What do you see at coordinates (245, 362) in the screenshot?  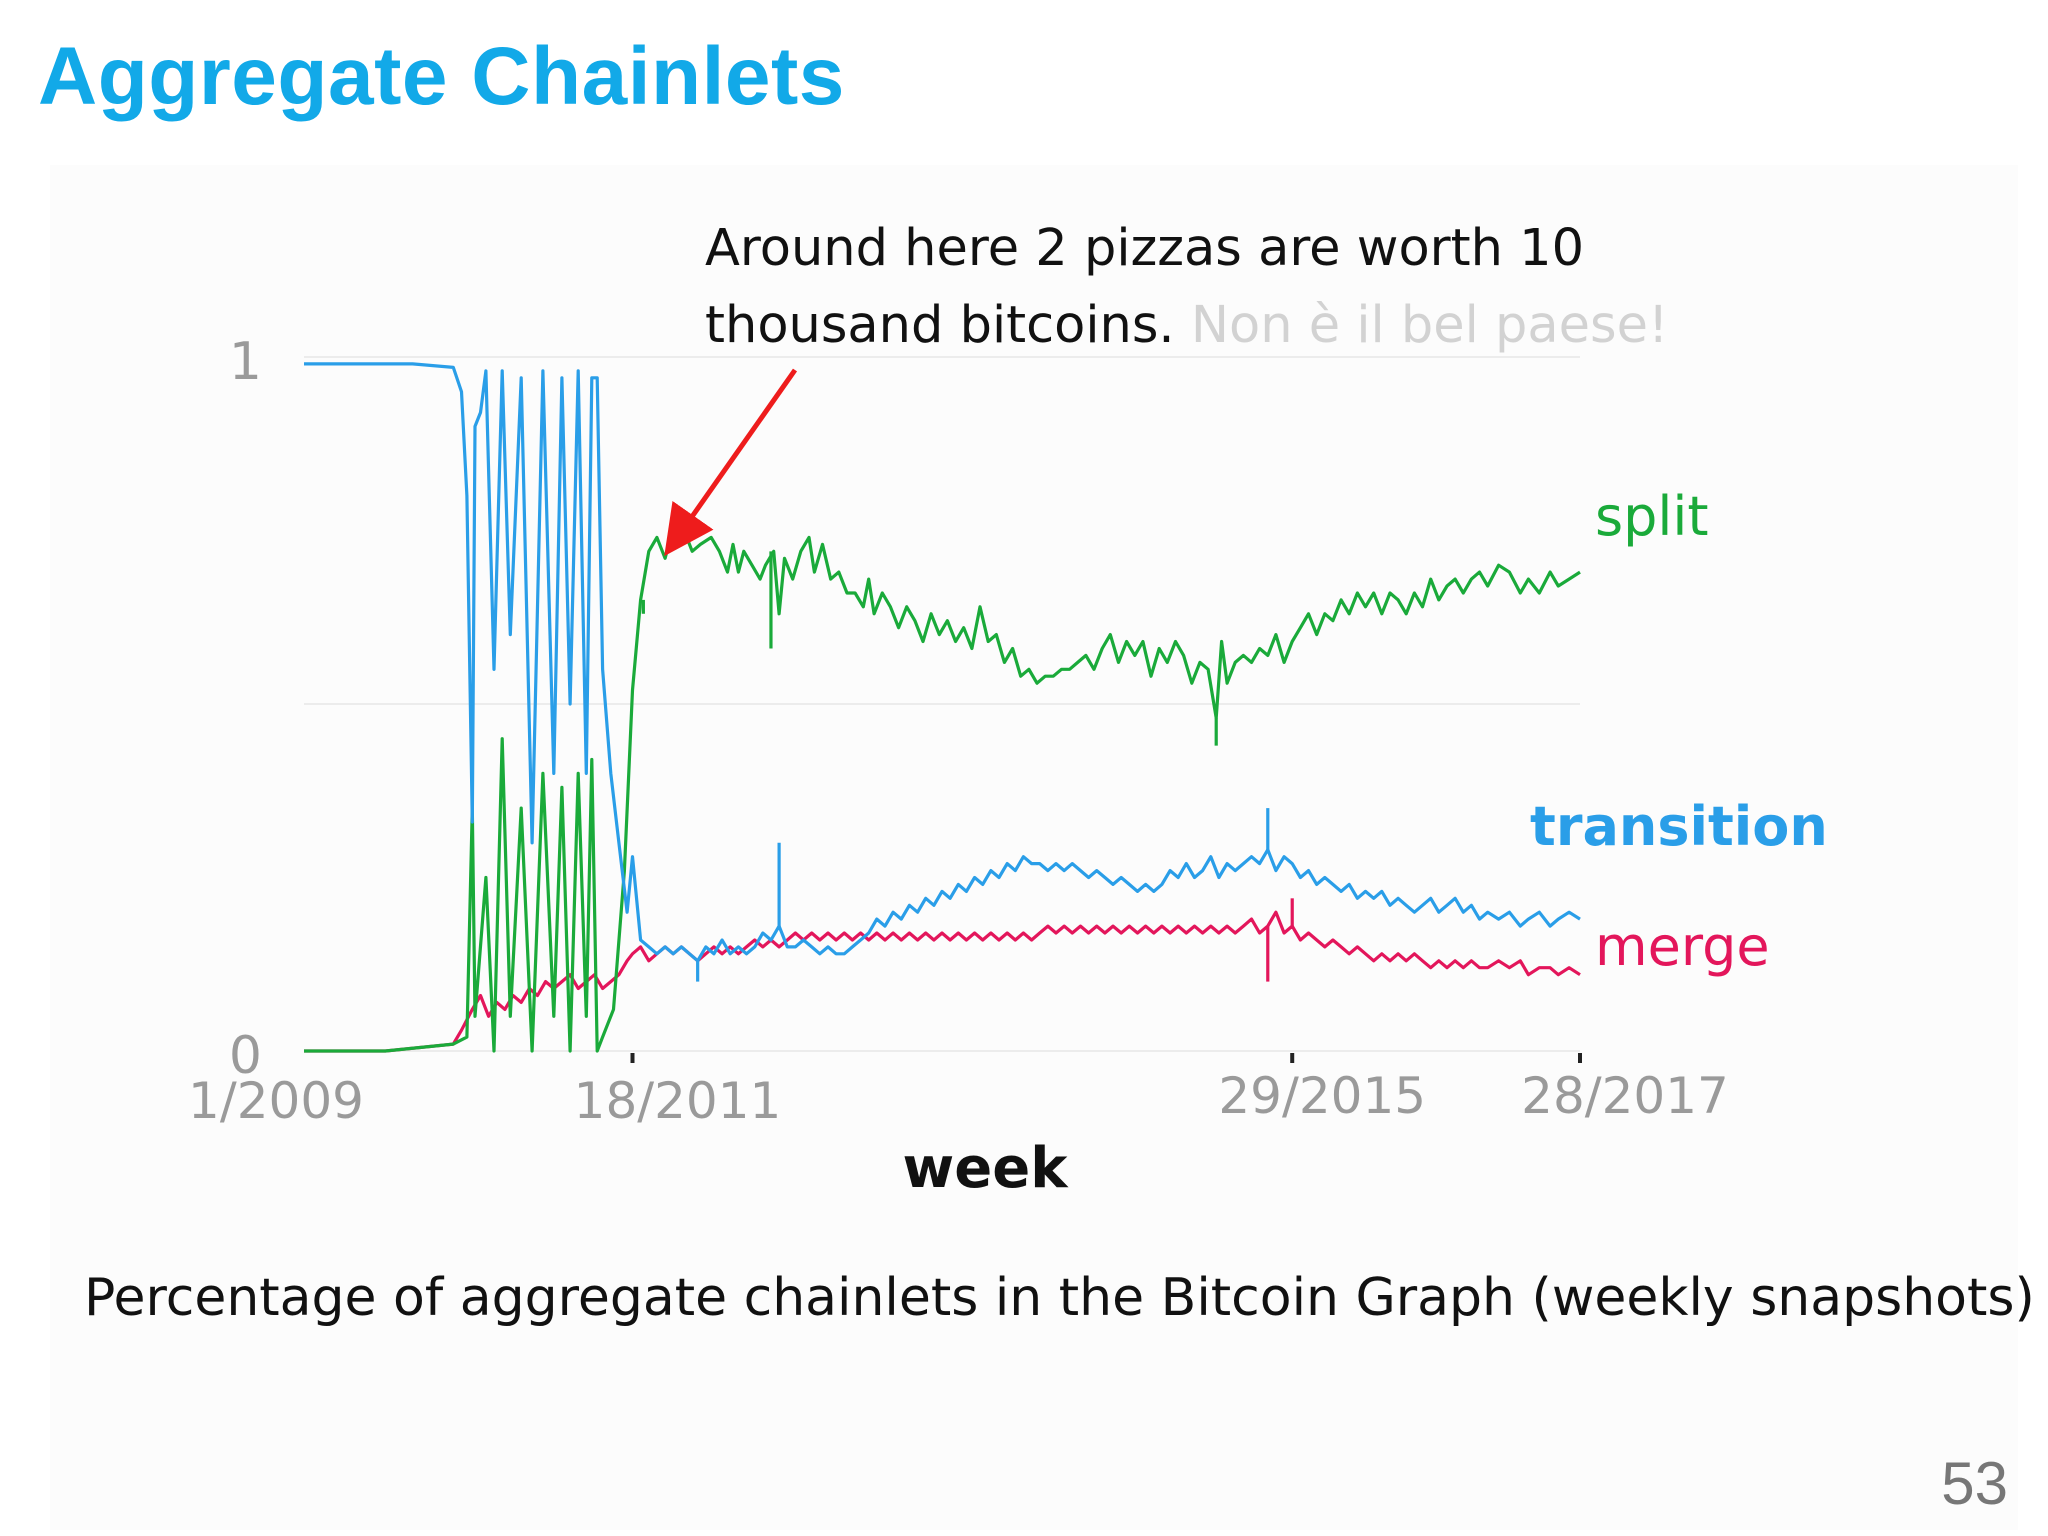 I see `y-tick-label-1: 1` at bounding box center [245, 362].